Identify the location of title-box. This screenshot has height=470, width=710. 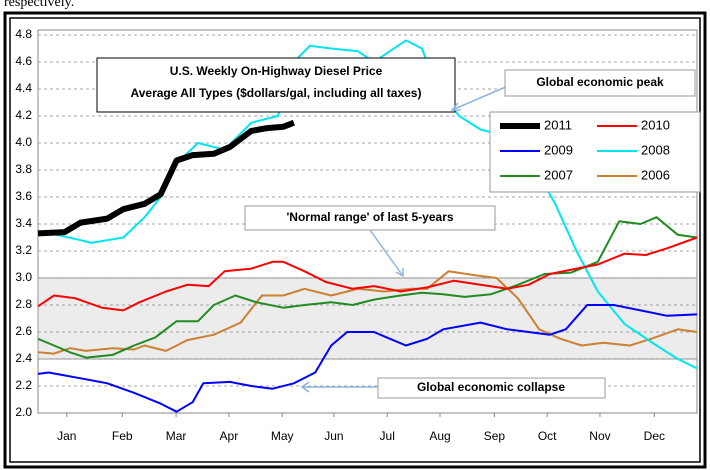
(276, 85).